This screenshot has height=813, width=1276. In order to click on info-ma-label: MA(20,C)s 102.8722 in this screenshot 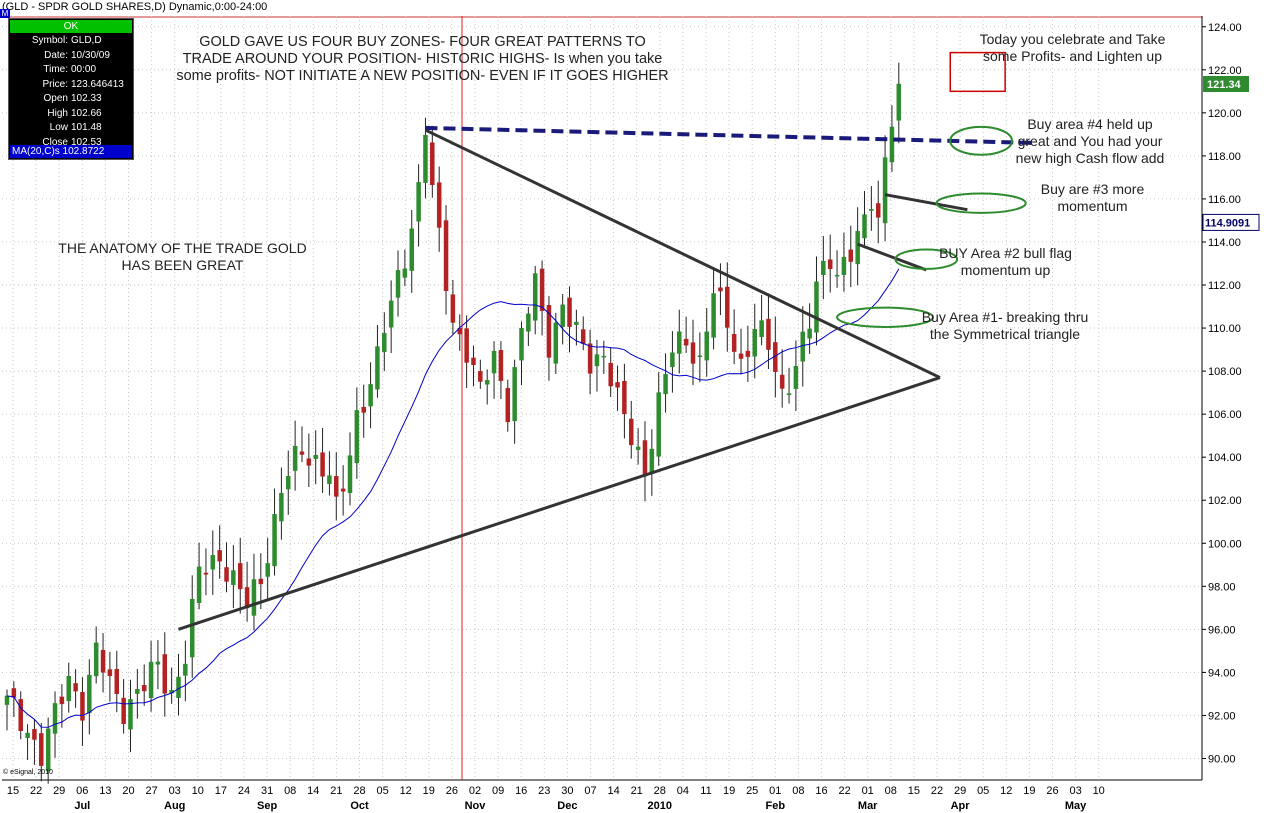, I will do `click(71, 151)`.